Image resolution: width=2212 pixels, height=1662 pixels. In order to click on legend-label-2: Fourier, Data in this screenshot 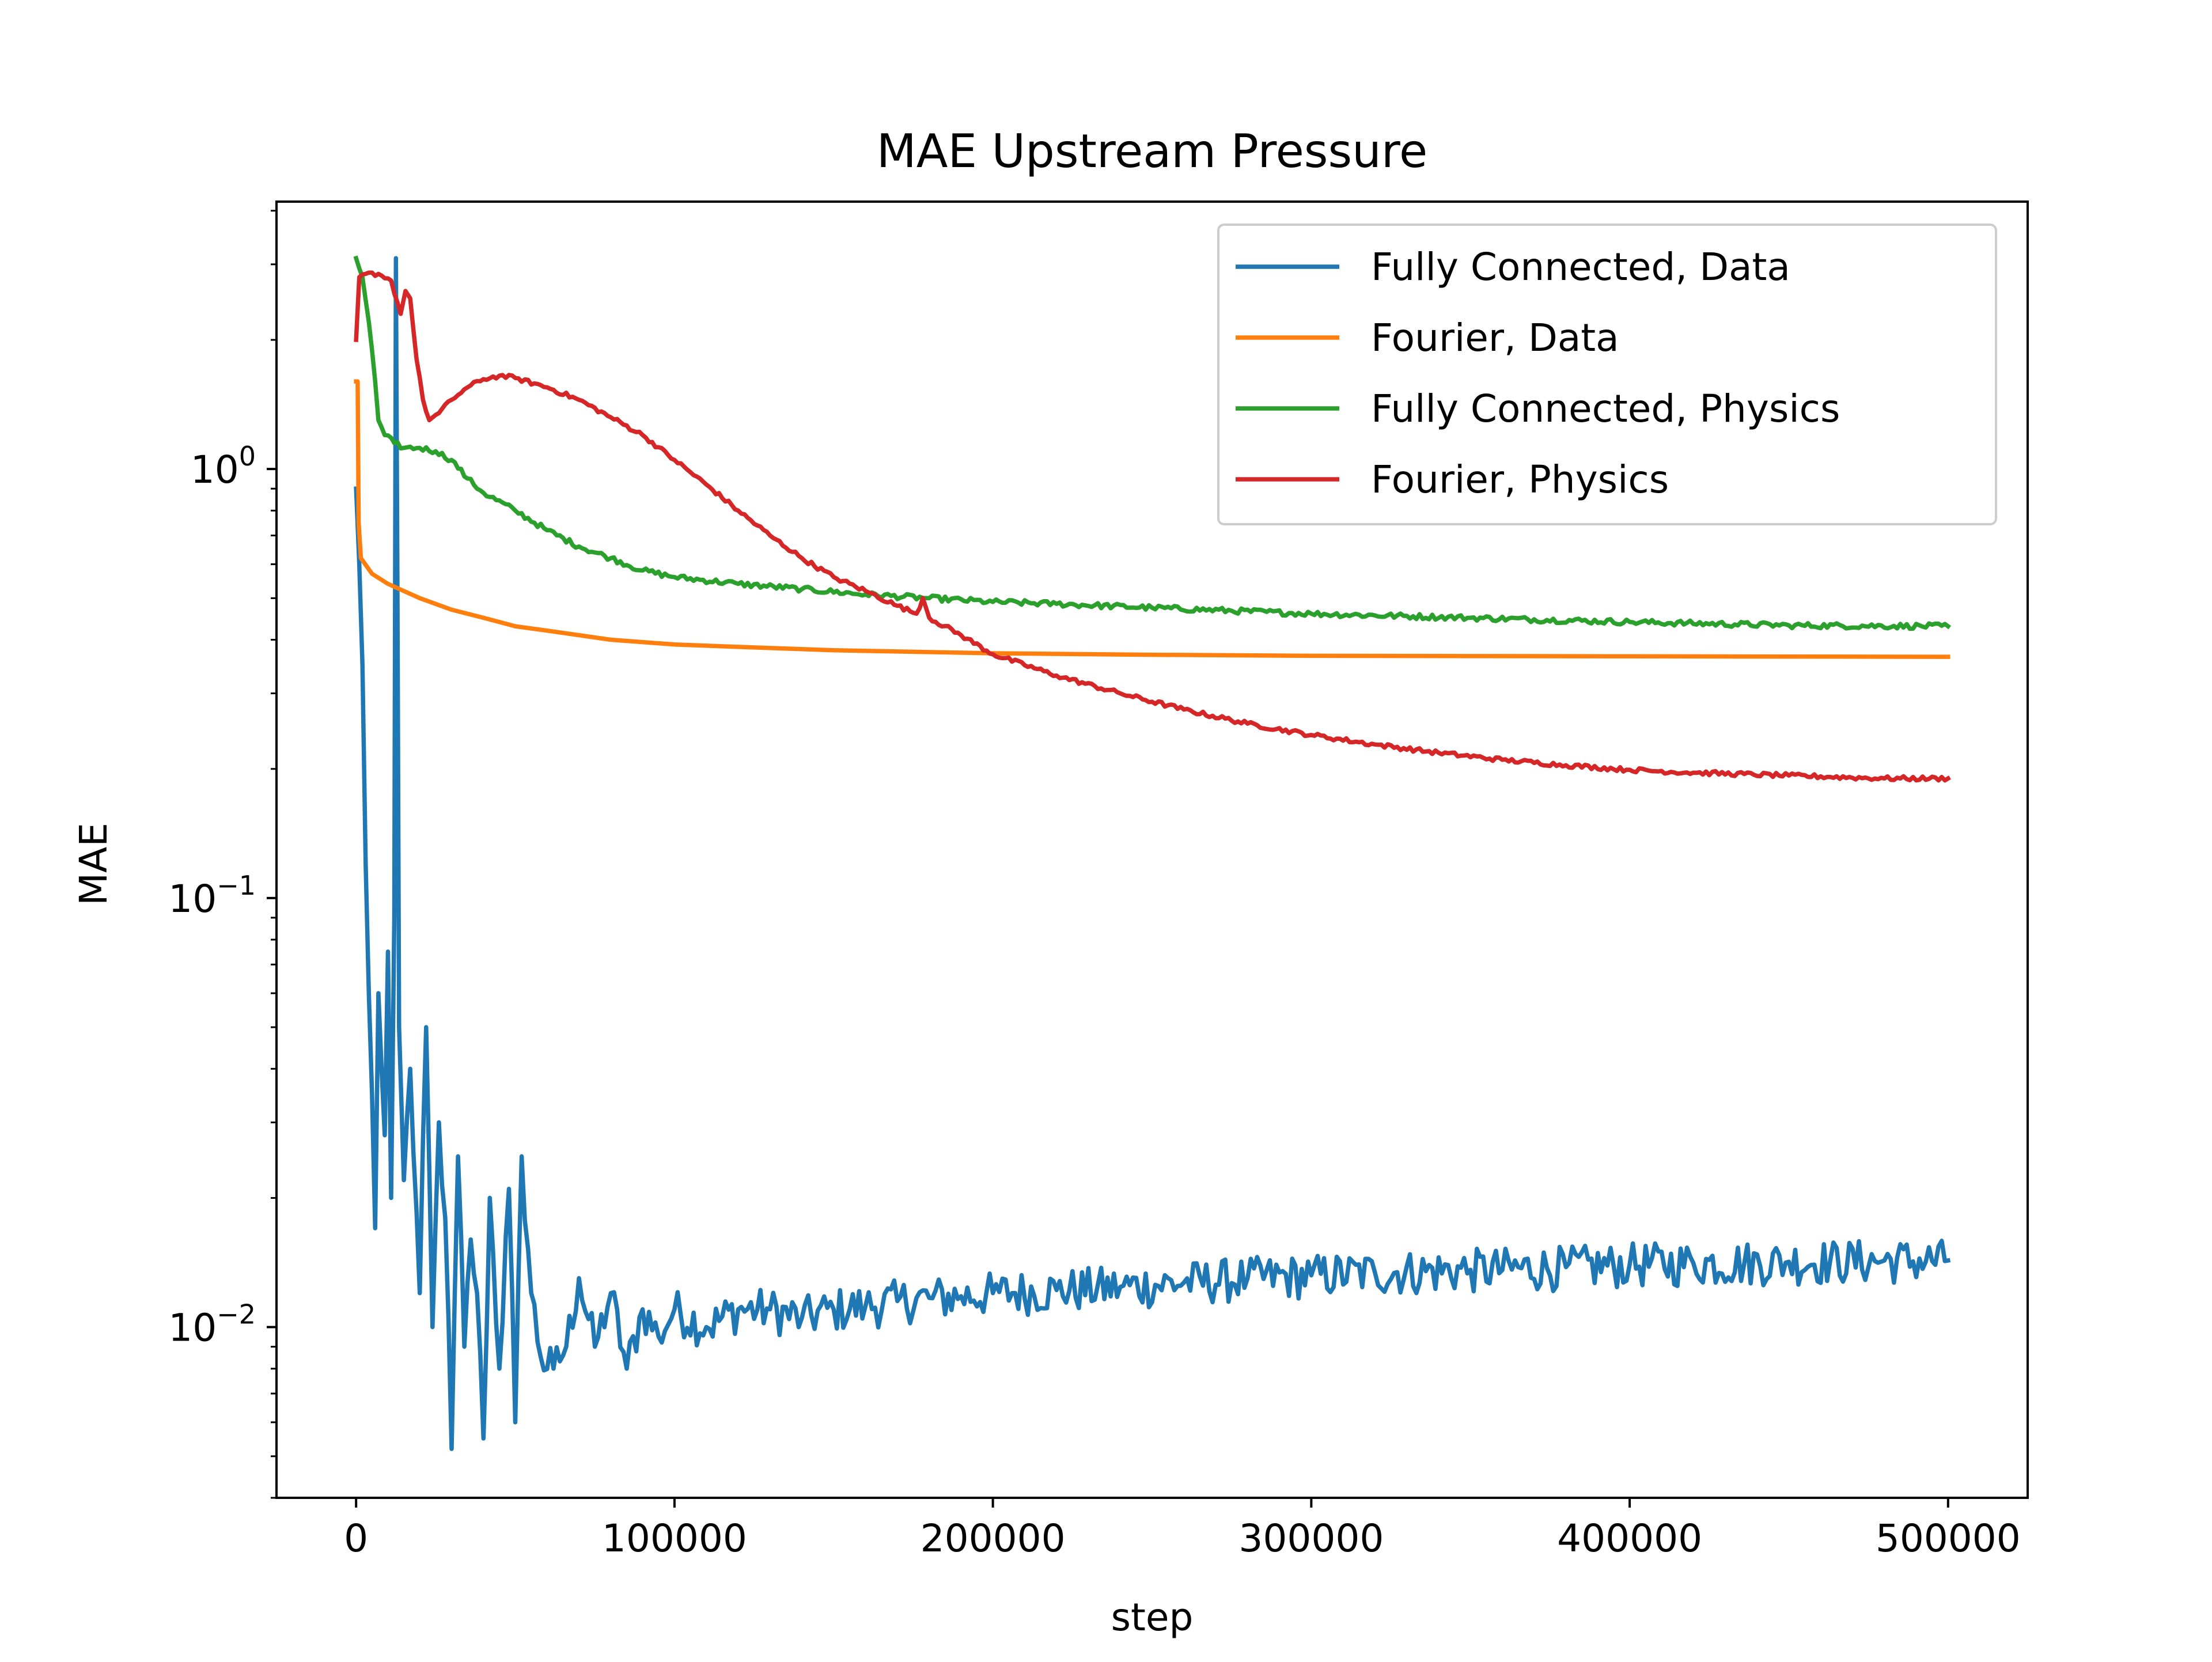, I will do `click(1495, 338)`.